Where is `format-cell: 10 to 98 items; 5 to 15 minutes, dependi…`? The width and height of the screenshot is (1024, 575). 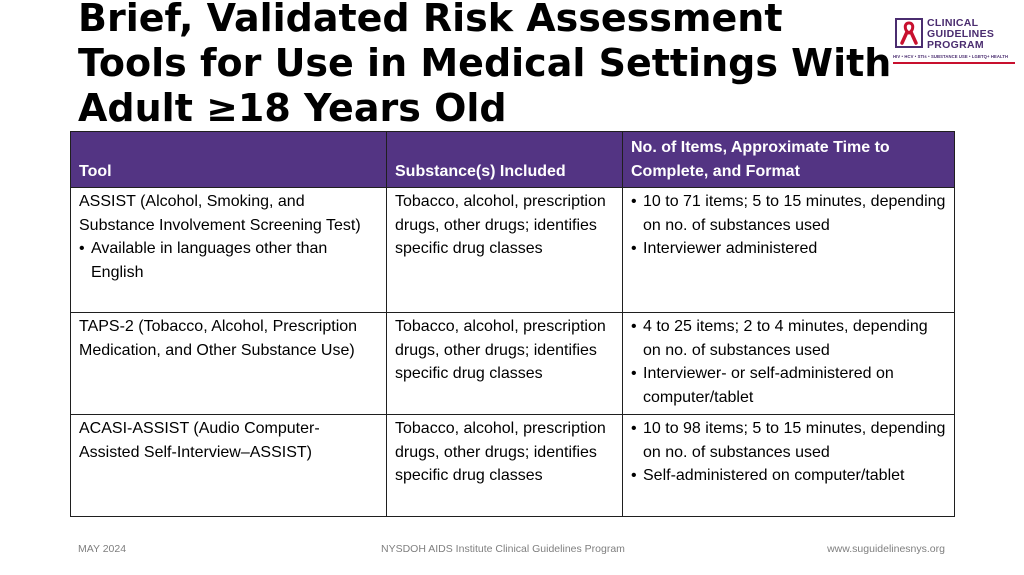
format-cell: 10 to 98 items; 5 to 15 minutes, dependi… is located at coordinates (788, 465).